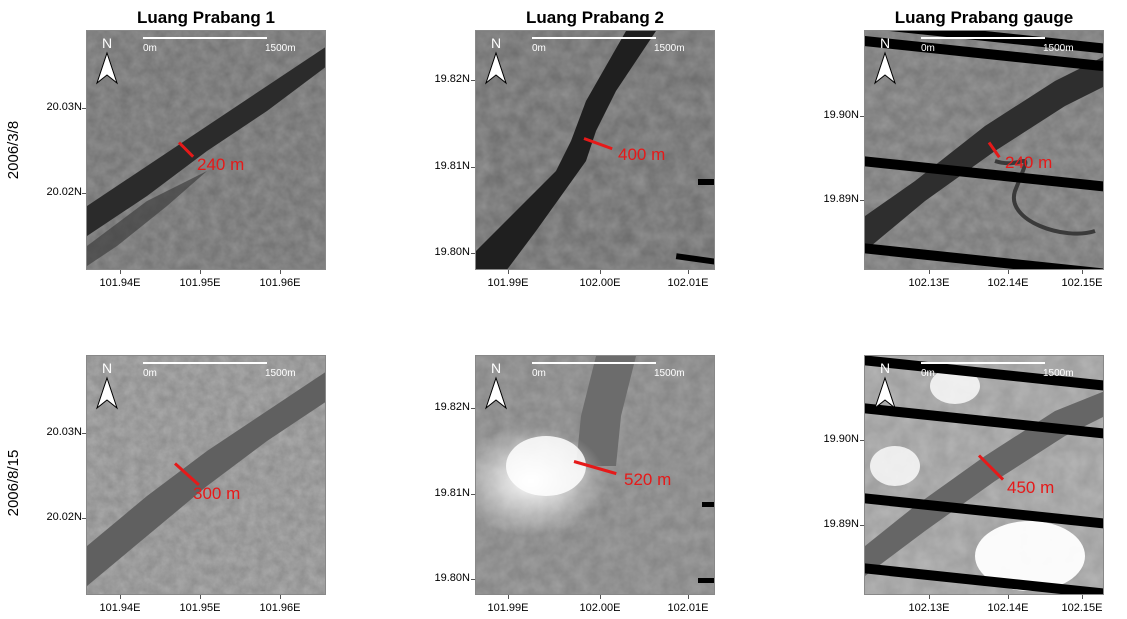  I want to click on xtick-label: 101.95E, so click(200, 283).